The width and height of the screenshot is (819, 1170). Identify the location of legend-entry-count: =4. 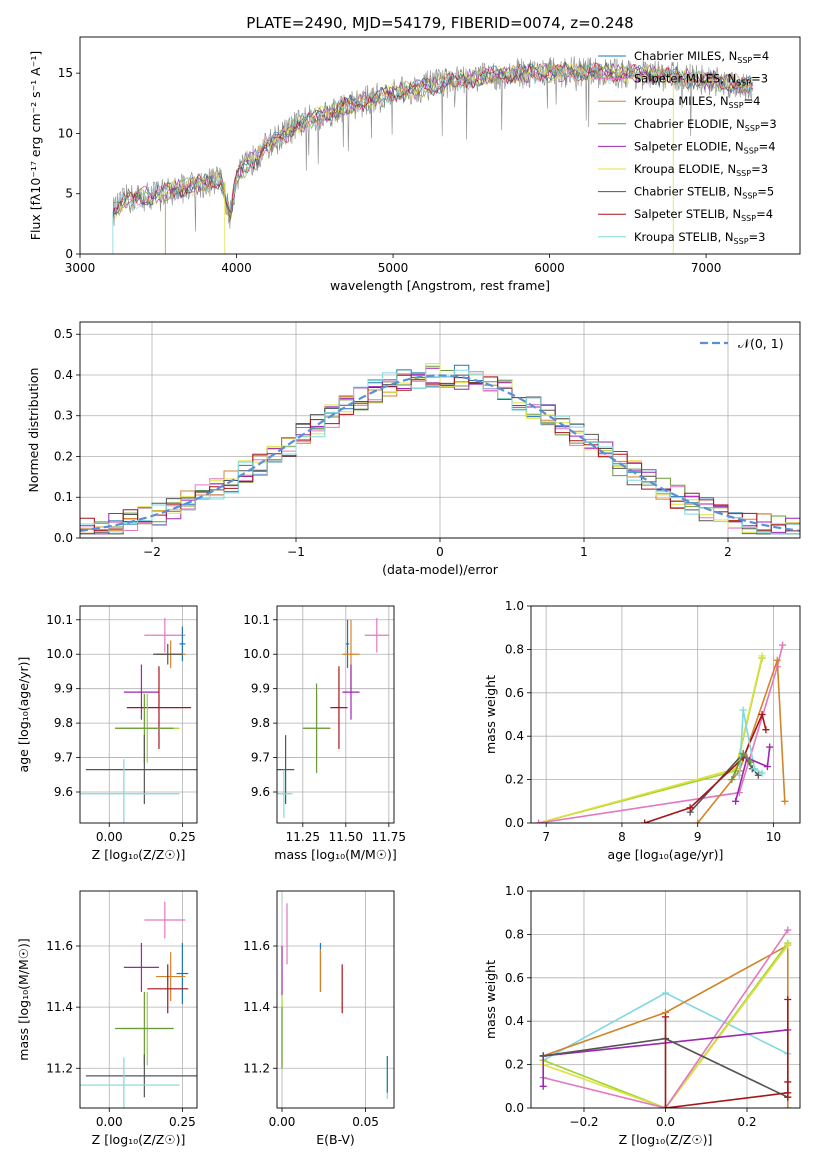
(752, 101).